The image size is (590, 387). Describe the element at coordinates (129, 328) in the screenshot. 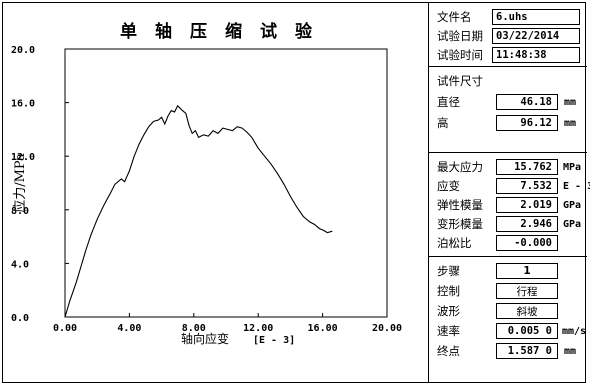

I see `x-tick-label: 4.00` at that location.